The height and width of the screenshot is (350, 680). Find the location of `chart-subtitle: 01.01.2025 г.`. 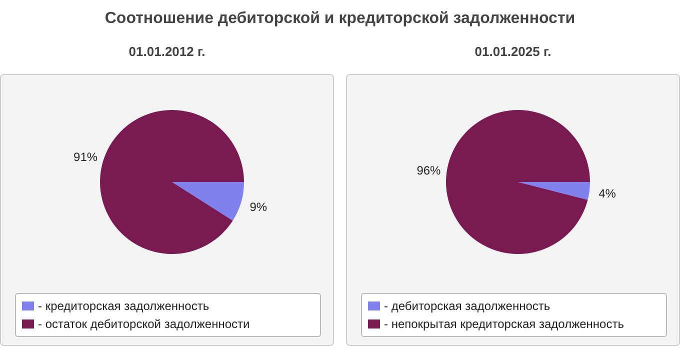

chart-subtitle: 01.01.2025 г. is located at coordinates (513, 52).